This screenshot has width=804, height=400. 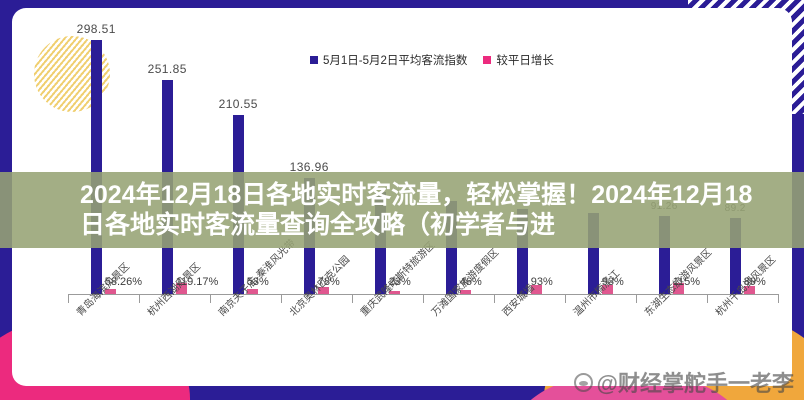 I want to click on growth-percent-label: 115%, so click(x=686, y=282).